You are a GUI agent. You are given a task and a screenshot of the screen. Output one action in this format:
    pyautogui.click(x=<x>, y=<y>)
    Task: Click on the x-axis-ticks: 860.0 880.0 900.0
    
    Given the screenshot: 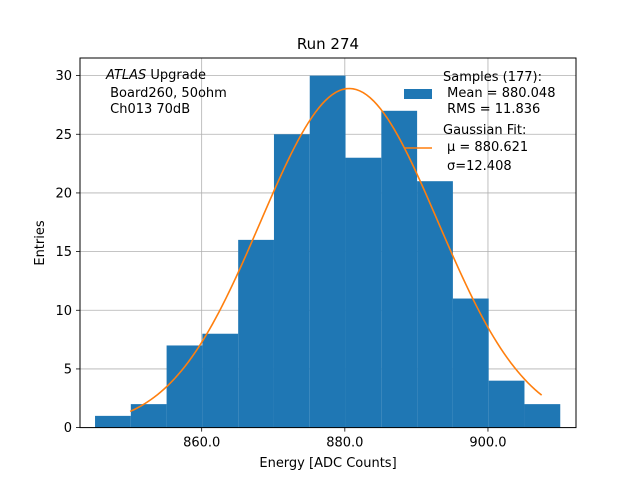 What is the action you would take?
    pyautogui.click(x=345, y=439)
    